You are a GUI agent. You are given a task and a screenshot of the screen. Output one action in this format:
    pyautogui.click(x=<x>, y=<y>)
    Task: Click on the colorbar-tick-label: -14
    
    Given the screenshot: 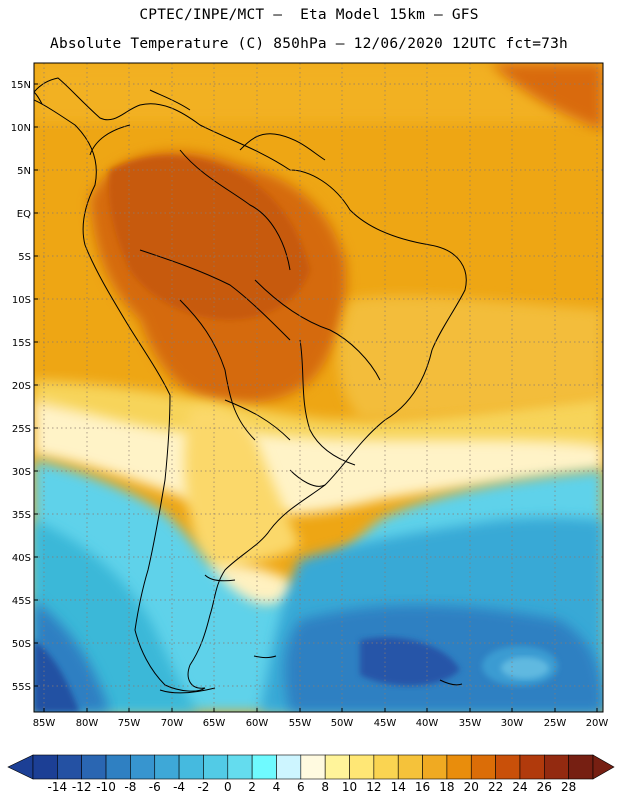 What is the action you would take?
    pyautogui.click(x=57, y=787)
    